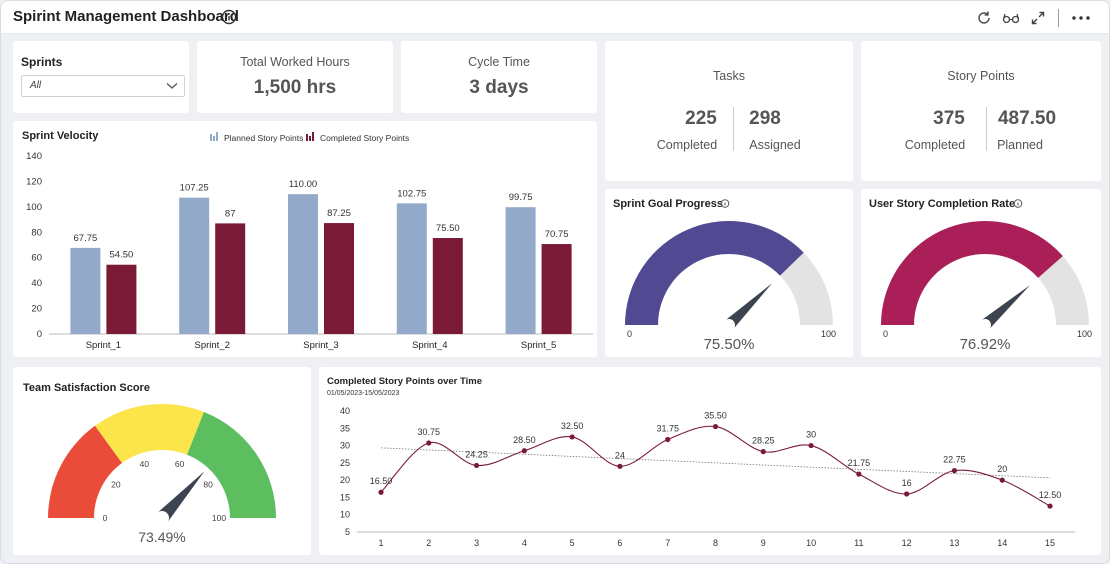  Describe the element at coordinates (105, 518) in the screenshot. I see `gauge-tick-label: 0` at that location.